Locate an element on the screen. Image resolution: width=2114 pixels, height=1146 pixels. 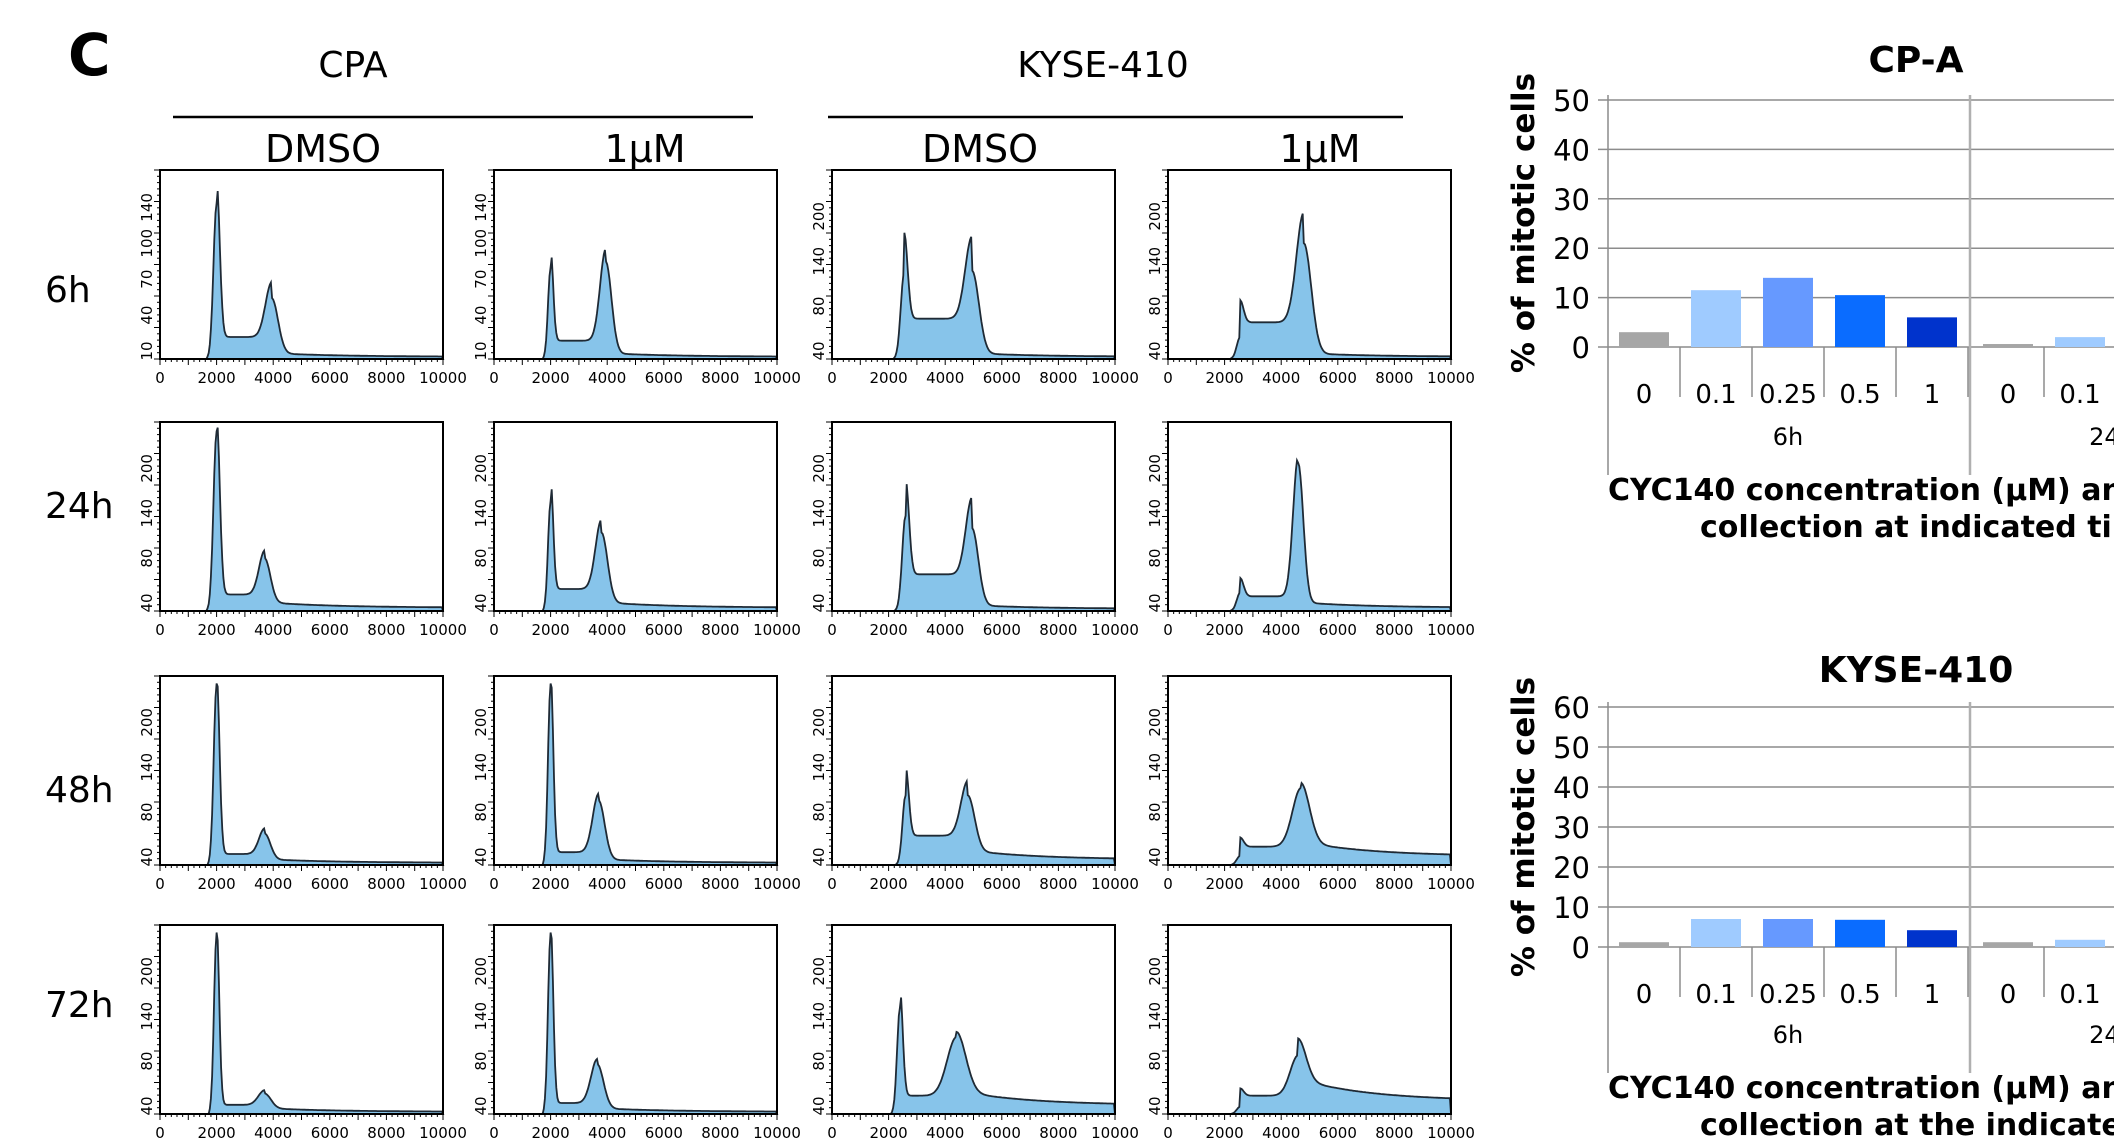
timepoint-label-6h: 6h is located at coordinates (68, 290).